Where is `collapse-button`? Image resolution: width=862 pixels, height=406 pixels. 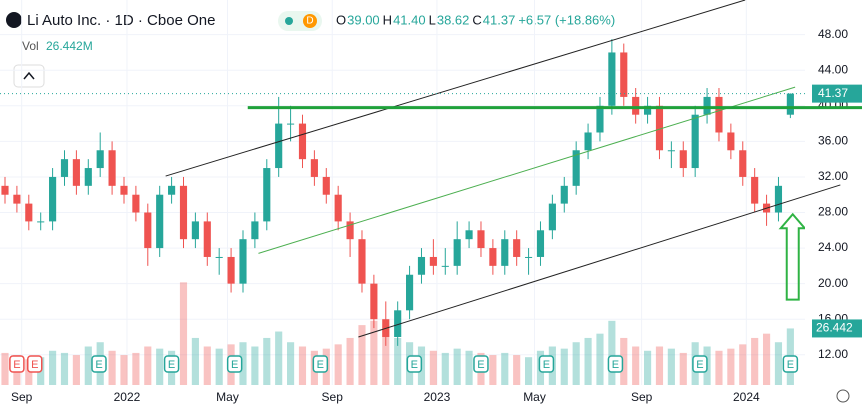 collapse-button is located at coordinates (29, 76).